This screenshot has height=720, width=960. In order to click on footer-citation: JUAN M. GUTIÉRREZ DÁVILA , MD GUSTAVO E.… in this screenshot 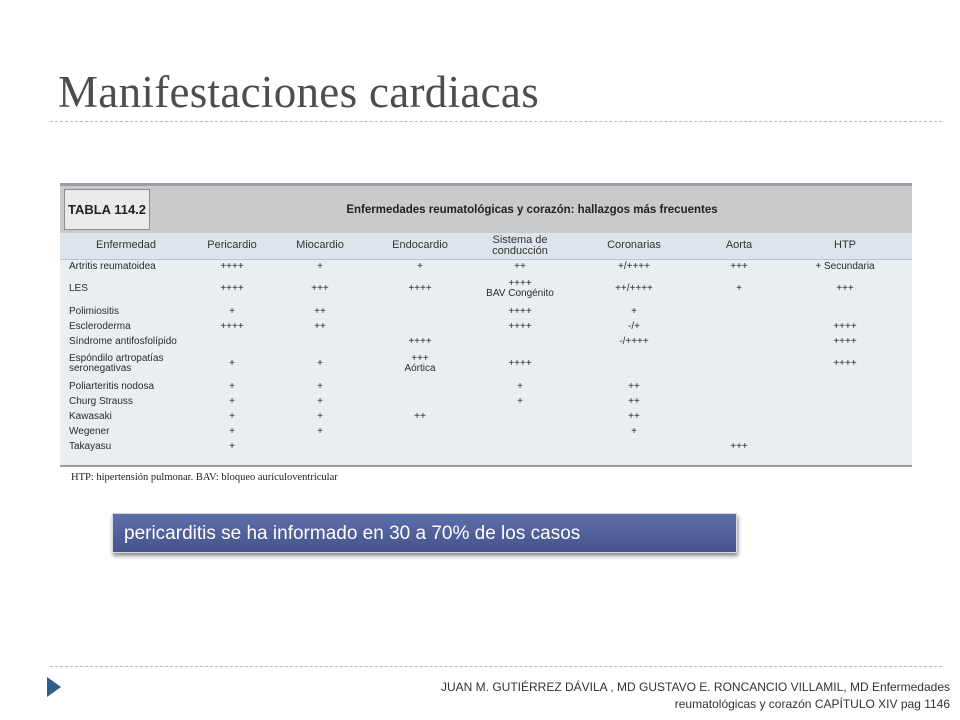, I will do `click(650, 696)`.